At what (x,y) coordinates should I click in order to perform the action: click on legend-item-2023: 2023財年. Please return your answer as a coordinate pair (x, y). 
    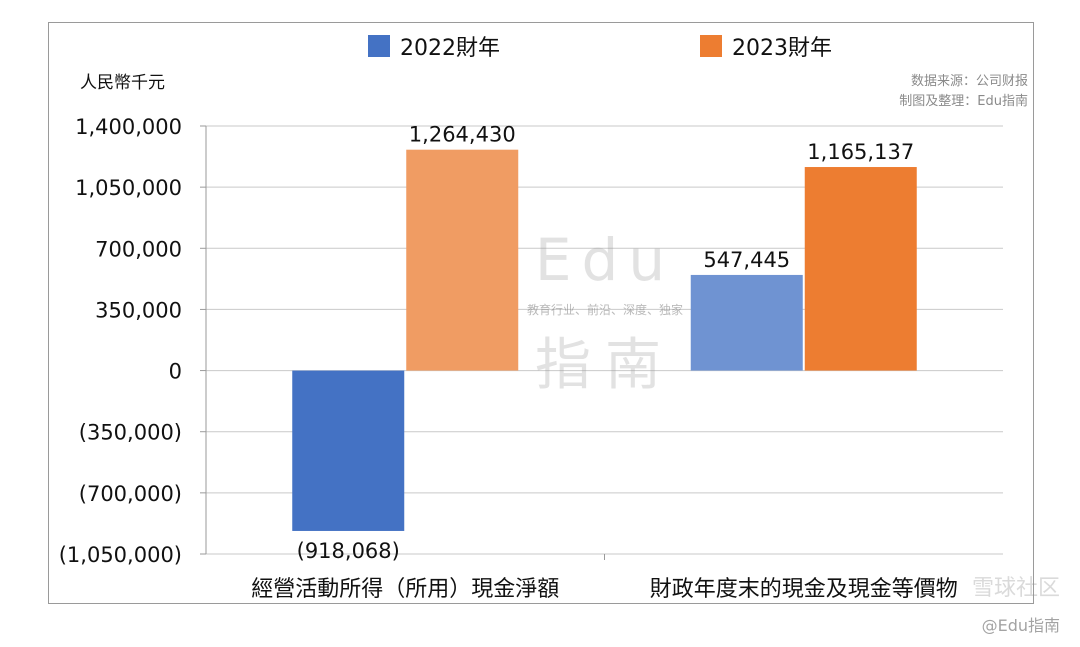
    Looking at the image, I should click on (766, 46).